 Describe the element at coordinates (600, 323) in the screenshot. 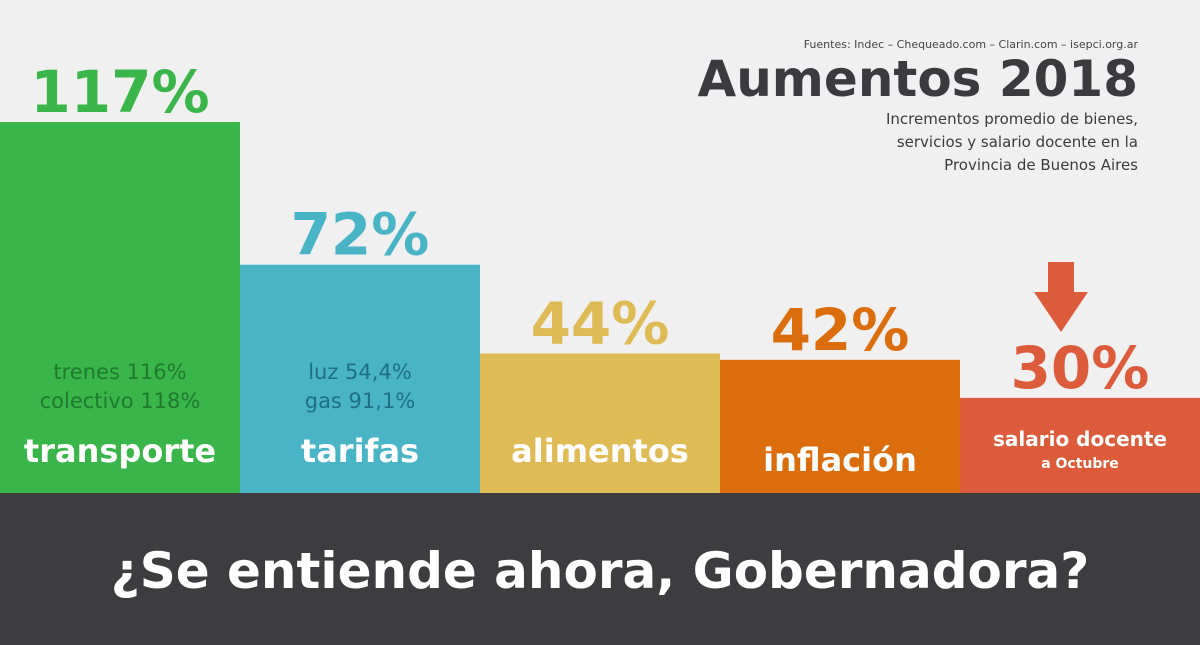

I see `value-label: 44%` at that location.